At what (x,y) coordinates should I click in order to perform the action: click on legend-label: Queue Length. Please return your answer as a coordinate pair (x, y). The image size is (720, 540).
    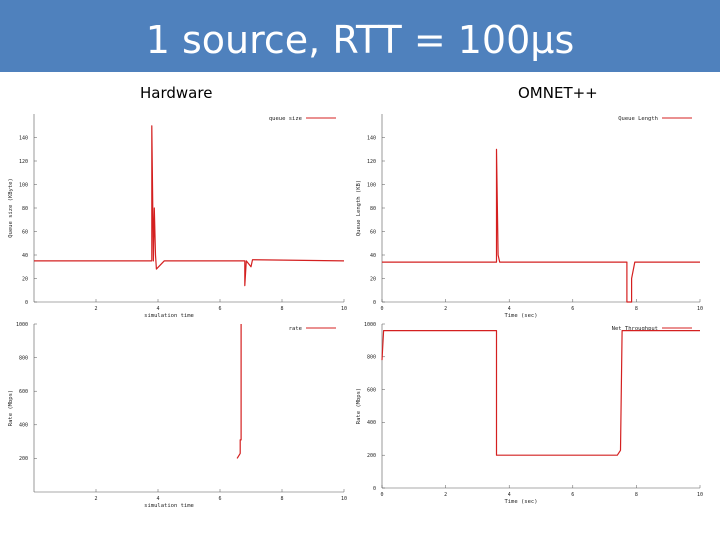
    Looking at the image, I should click on (638, 119).